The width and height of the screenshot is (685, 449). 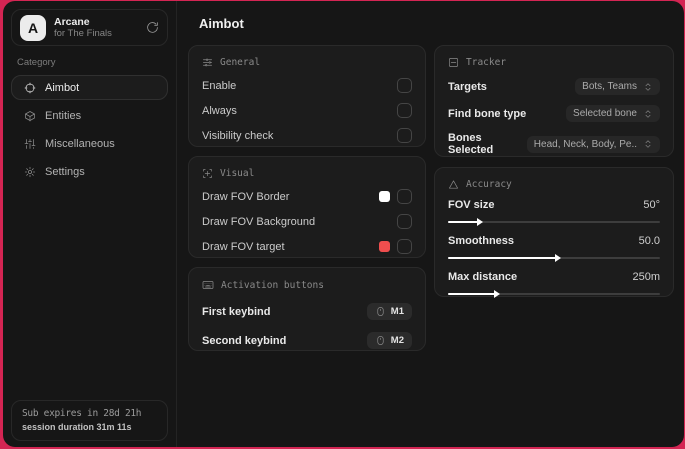 What do you see at coordinates (554, 284) in the screenshot?
I see `setting-row-max-distance: Max distance 250m` at bounding box center [554, 284].